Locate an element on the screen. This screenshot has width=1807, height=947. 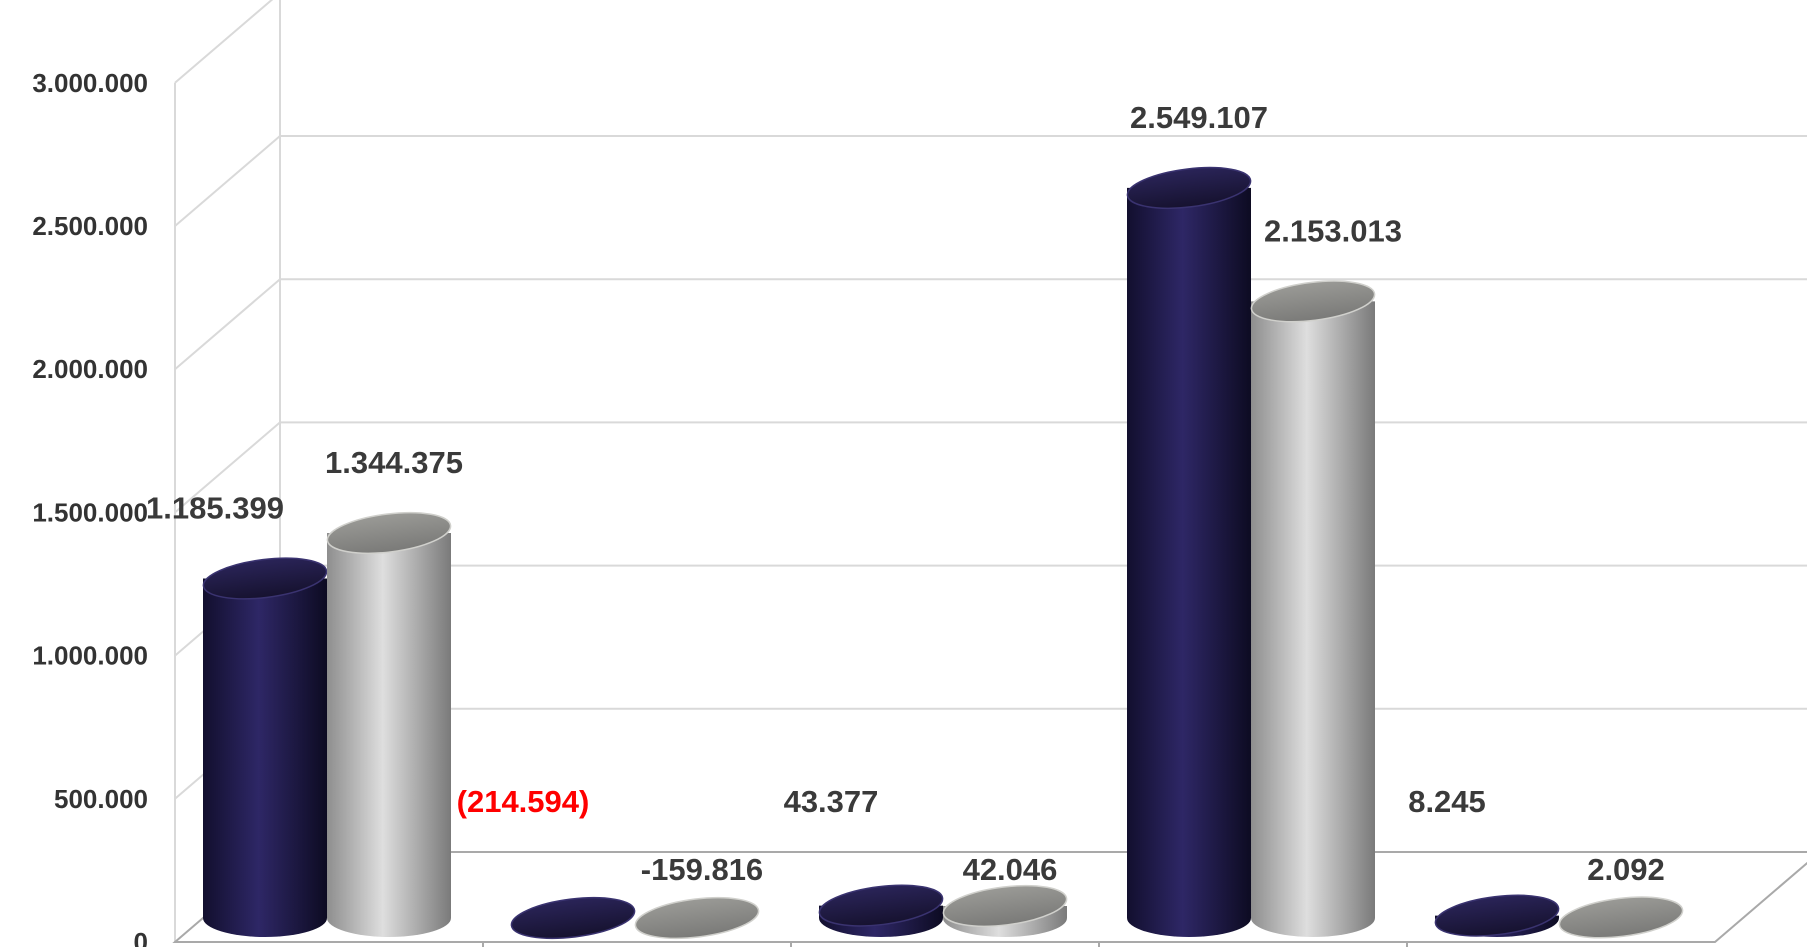
data-label: 42.046 is located at coordinates (1010, 869).